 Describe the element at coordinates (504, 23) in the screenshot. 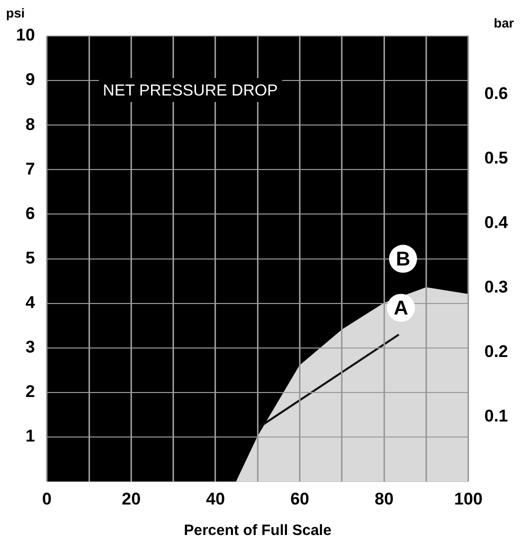

I see `y2-axis-title: bar` at that location.